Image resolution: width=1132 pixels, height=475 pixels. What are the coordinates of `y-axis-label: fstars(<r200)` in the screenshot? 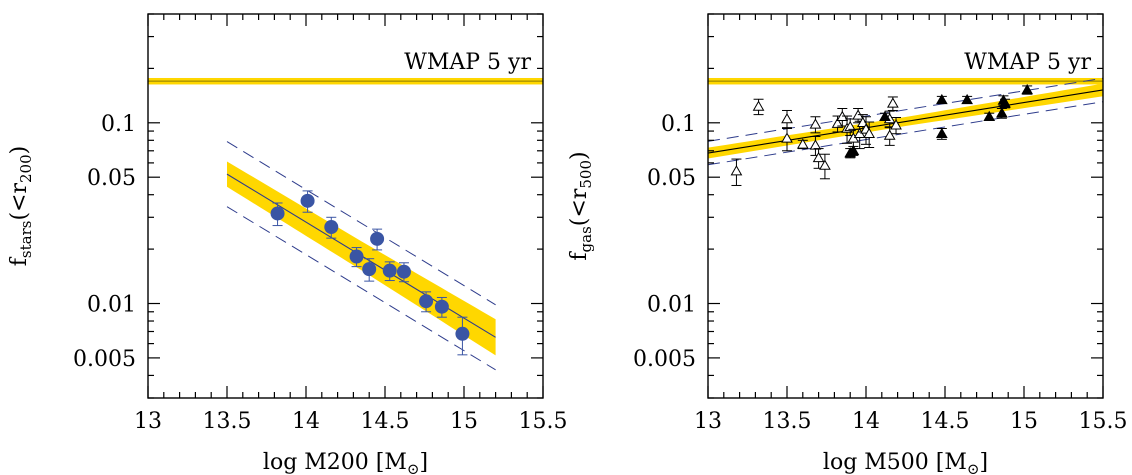 It's located at (21, 206).